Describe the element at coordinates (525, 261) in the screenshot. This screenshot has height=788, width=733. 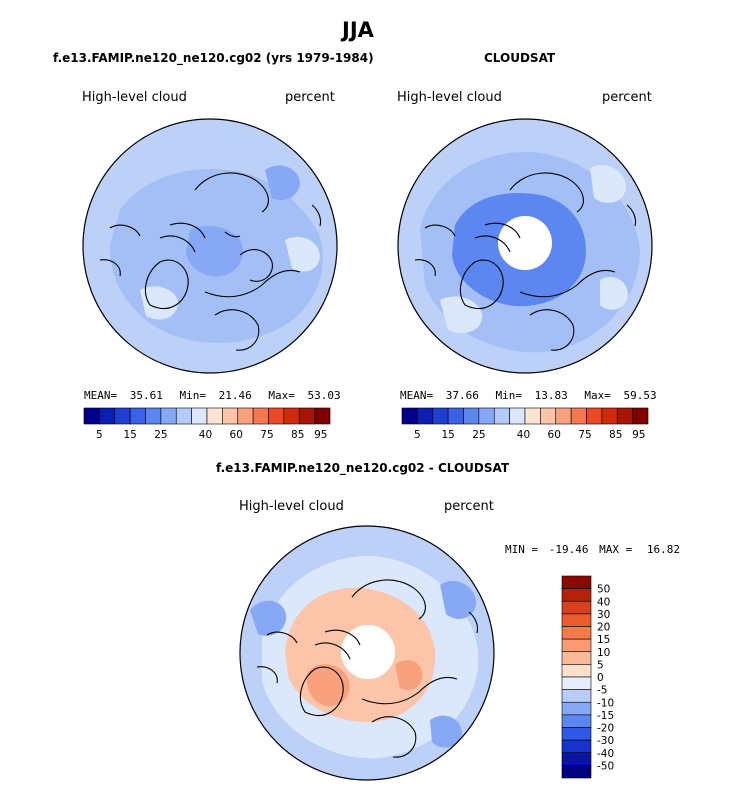
I see `right-map-coastlines` at that location.